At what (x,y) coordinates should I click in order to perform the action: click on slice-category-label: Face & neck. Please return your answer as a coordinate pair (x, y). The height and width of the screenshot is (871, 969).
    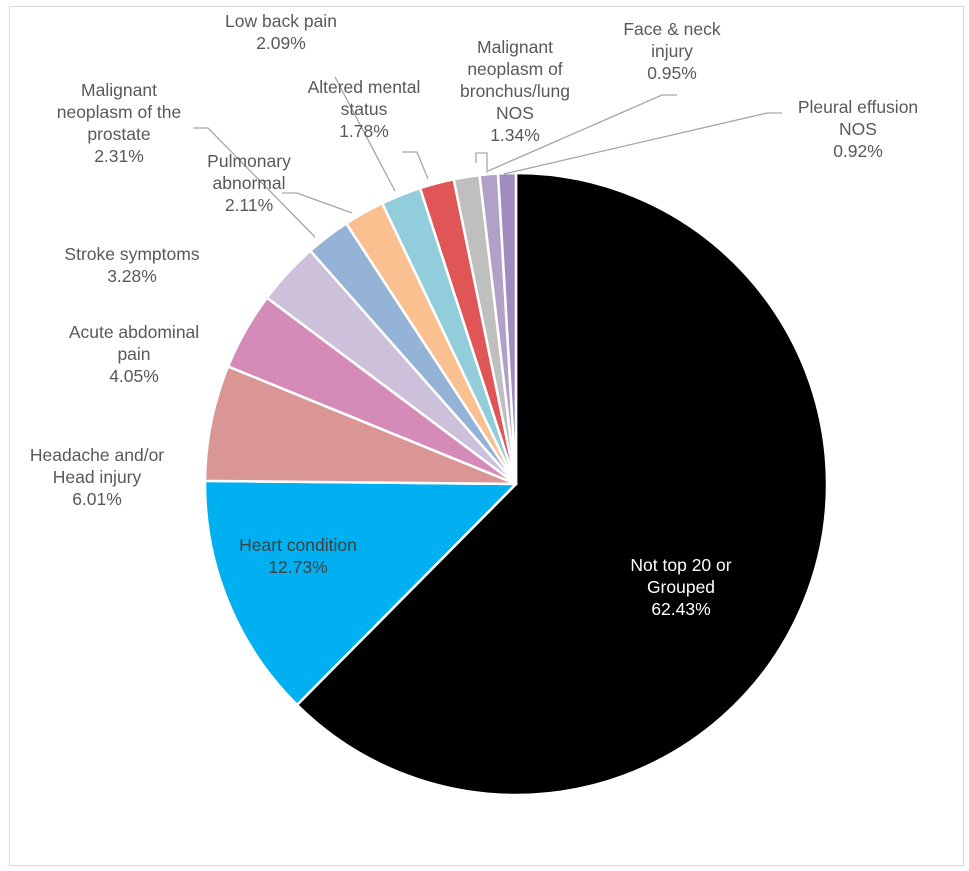
    Looking at the image, I should click on (672, 29).